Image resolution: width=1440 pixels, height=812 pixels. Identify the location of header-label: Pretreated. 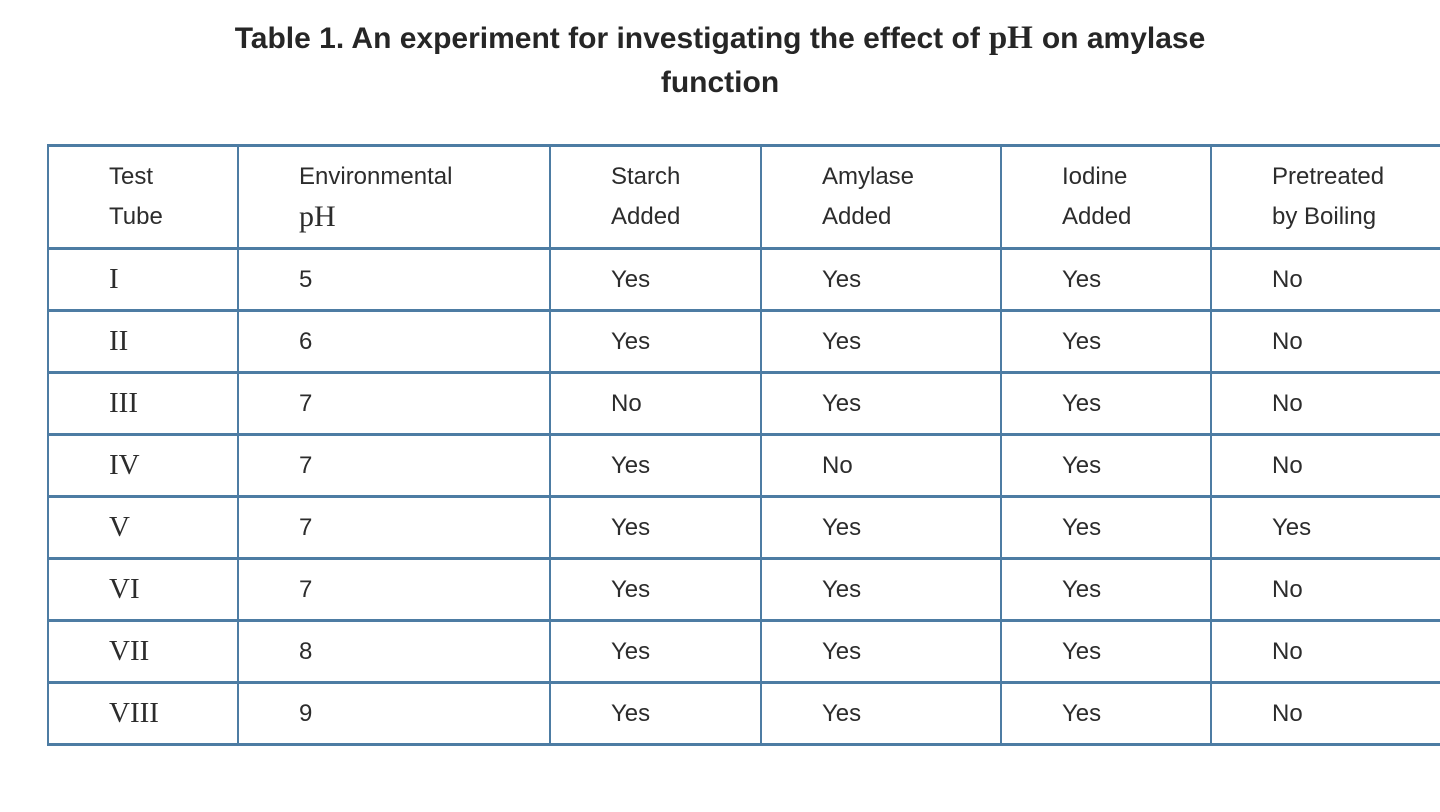
(1328, 176).